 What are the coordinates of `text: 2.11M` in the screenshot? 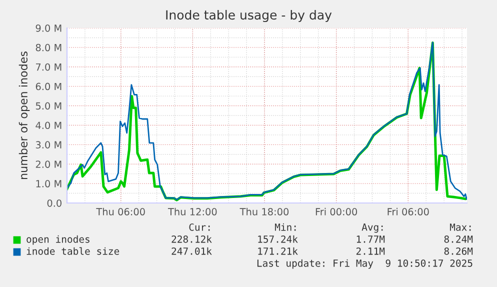 It's located at (370, 251).